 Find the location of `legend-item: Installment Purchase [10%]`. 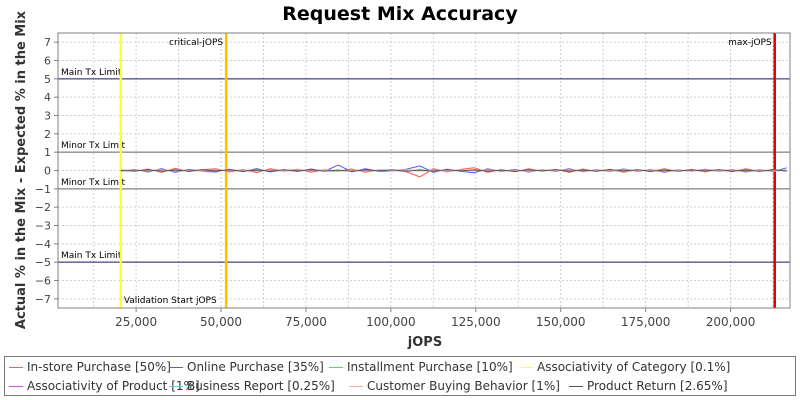

legend-item: Installment Purchase [10%] is located at coordinates (421, 367).